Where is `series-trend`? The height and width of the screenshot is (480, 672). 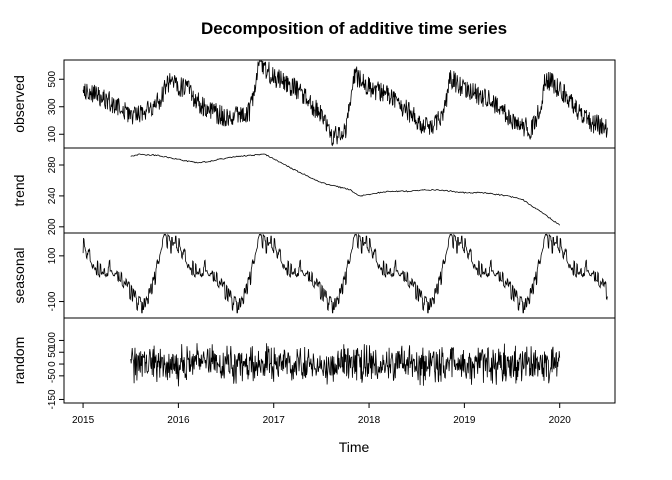
series-trend is located at coordinates (345, 189).